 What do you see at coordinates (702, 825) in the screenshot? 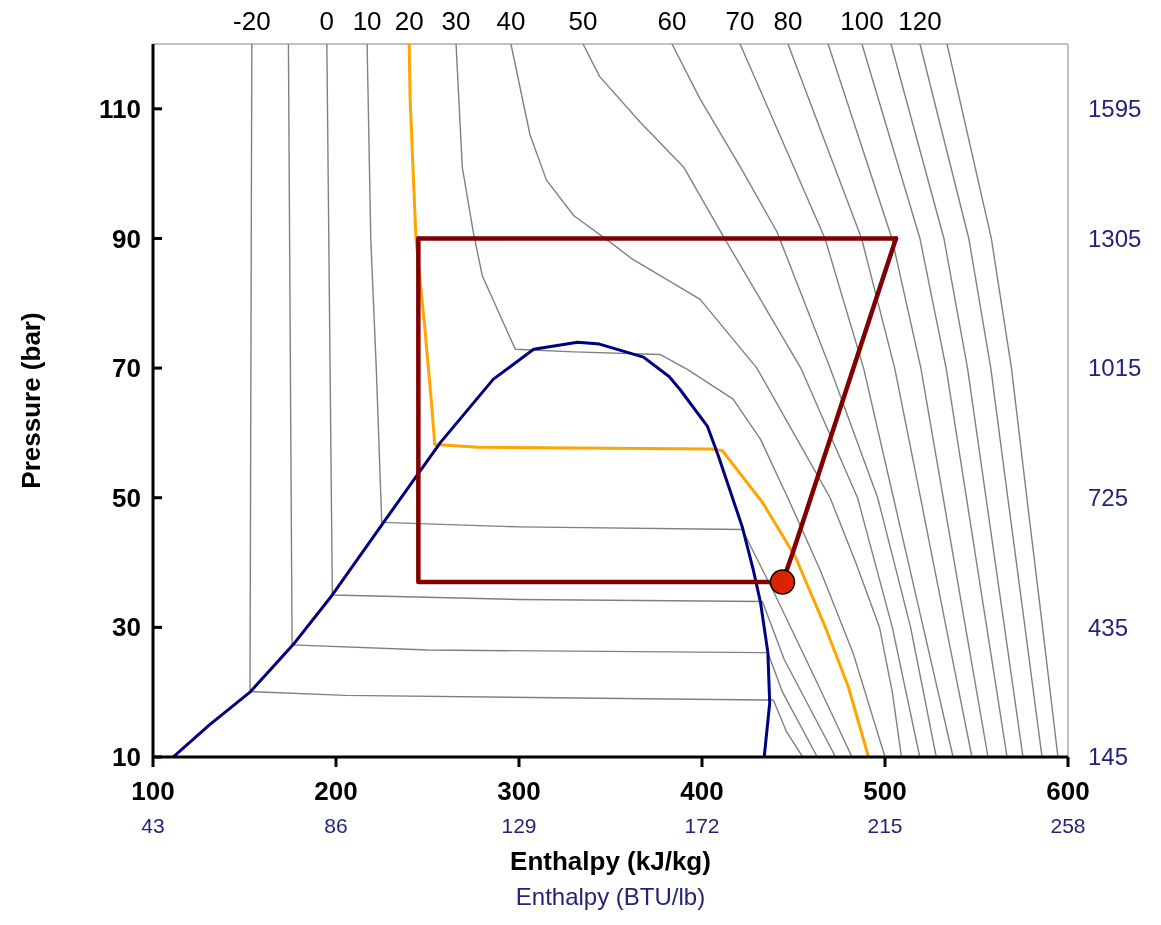
I see `x2-tick-label: 172` at bounding box center [702, 825].